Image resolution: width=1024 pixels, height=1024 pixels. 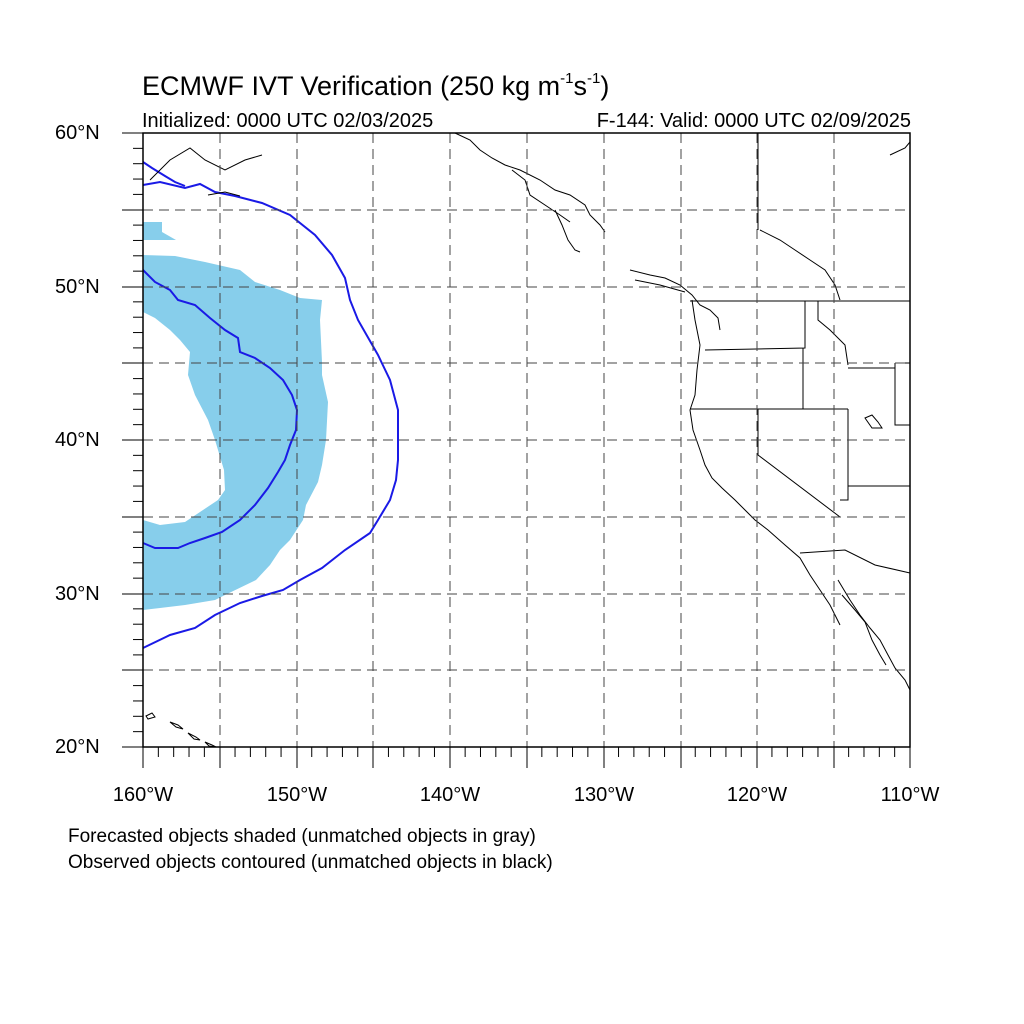 I want to click on lat-label-20n: 20°N, so click(x=77, y=747).